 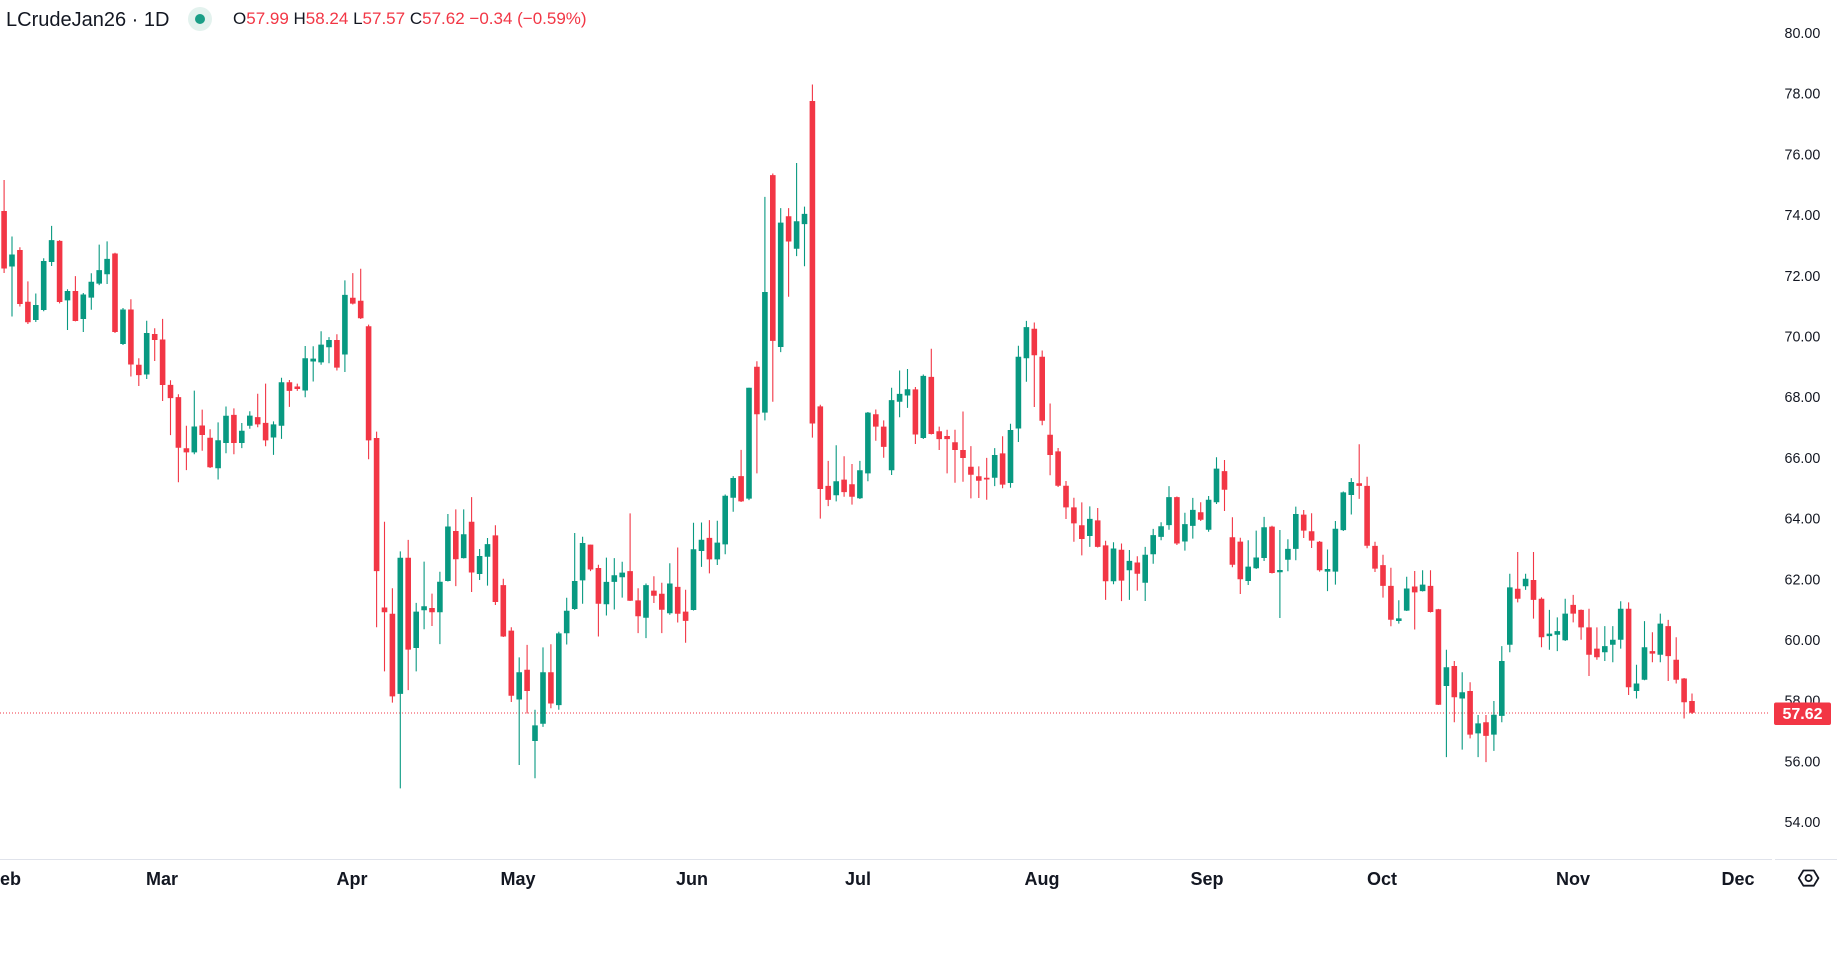 What do you see at coordinates (1737, 879) in the screenshot?
I see `svg-text: Dec` at bounding box center [1737, 879].